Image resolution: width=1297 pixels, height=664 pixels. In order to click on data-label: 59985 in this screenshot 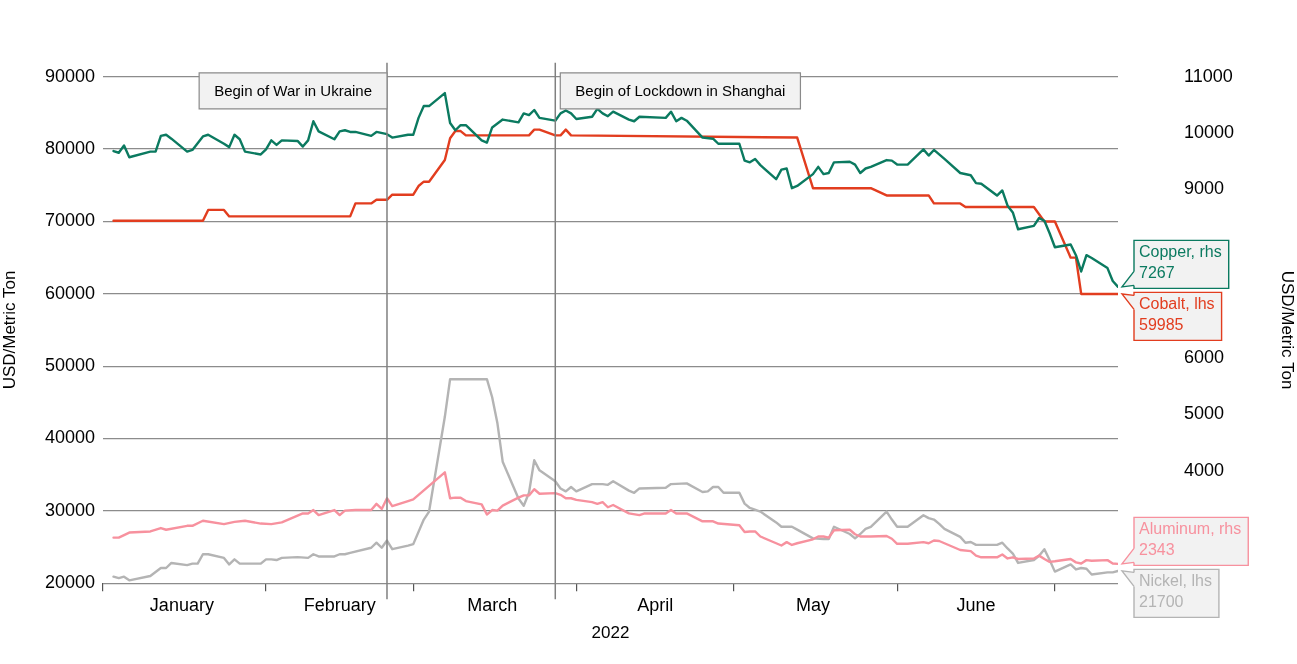, I will do `click(1161, 324)`.